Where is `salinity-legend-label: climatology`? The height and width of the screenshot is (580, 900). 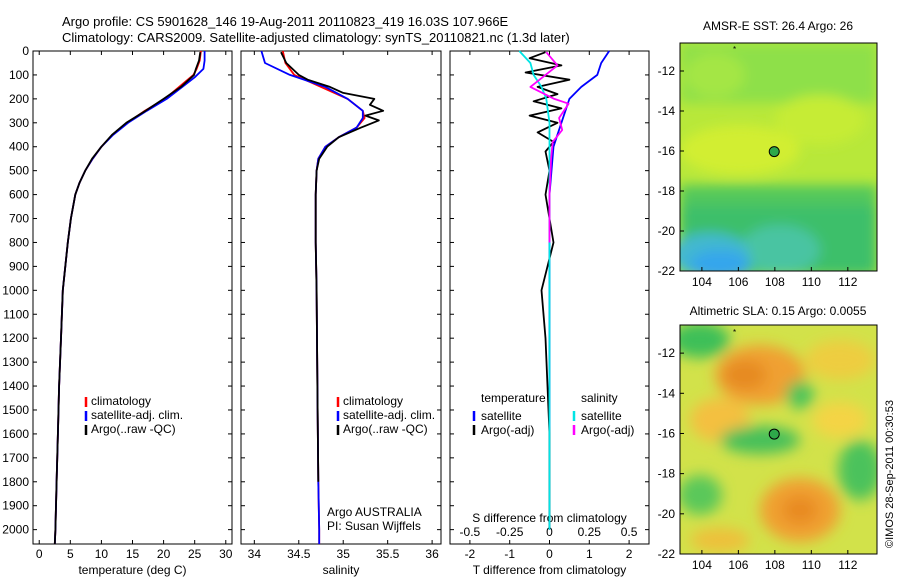
salinity-legend-label: climatology is located at coordinates (373, 401).